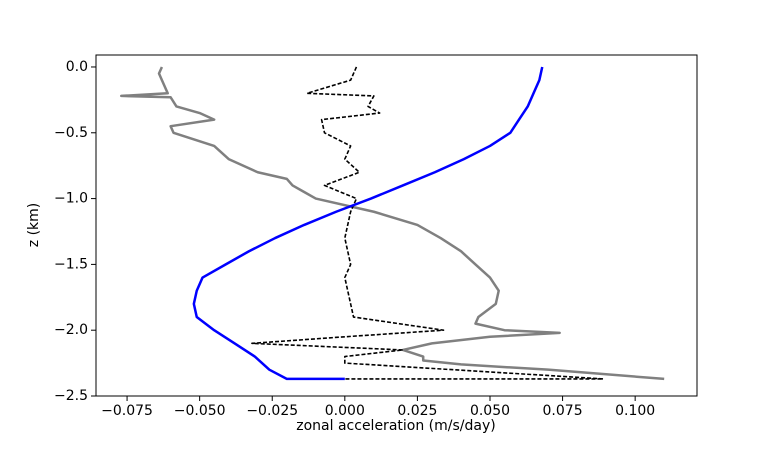 The image size is (775, 452). I want to click on x-tick-label: 0.025, so click(417, 411).